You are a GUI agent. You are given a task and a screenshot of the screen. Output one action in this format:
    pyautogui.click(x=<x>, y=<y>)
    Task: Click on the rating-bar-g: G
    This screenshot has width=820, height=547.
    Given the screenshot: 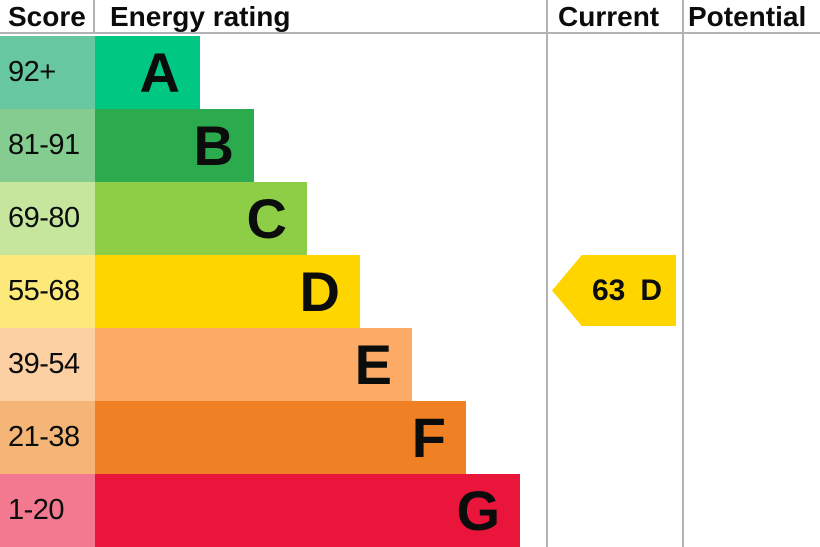 What is the action you would take?
    pyautogui.click(x=307, y=510)
    